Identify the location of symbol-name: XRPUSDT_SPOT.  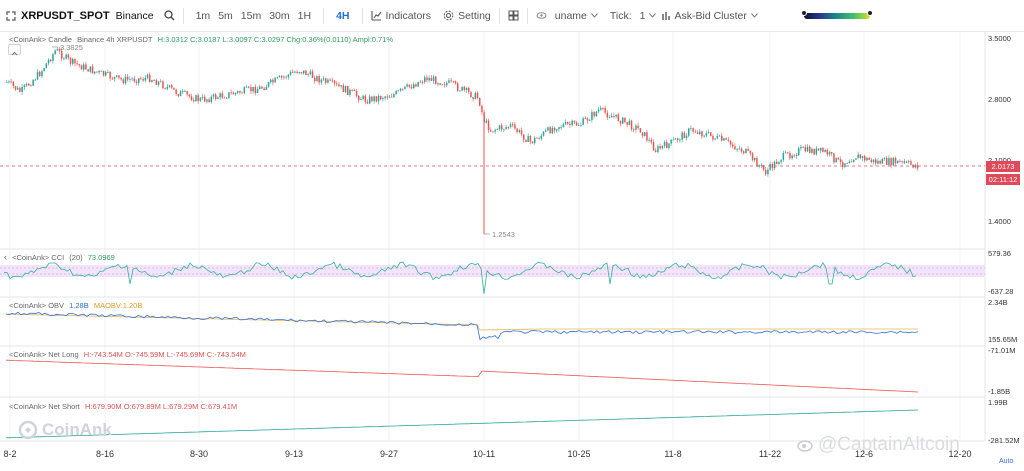
(65, 15).